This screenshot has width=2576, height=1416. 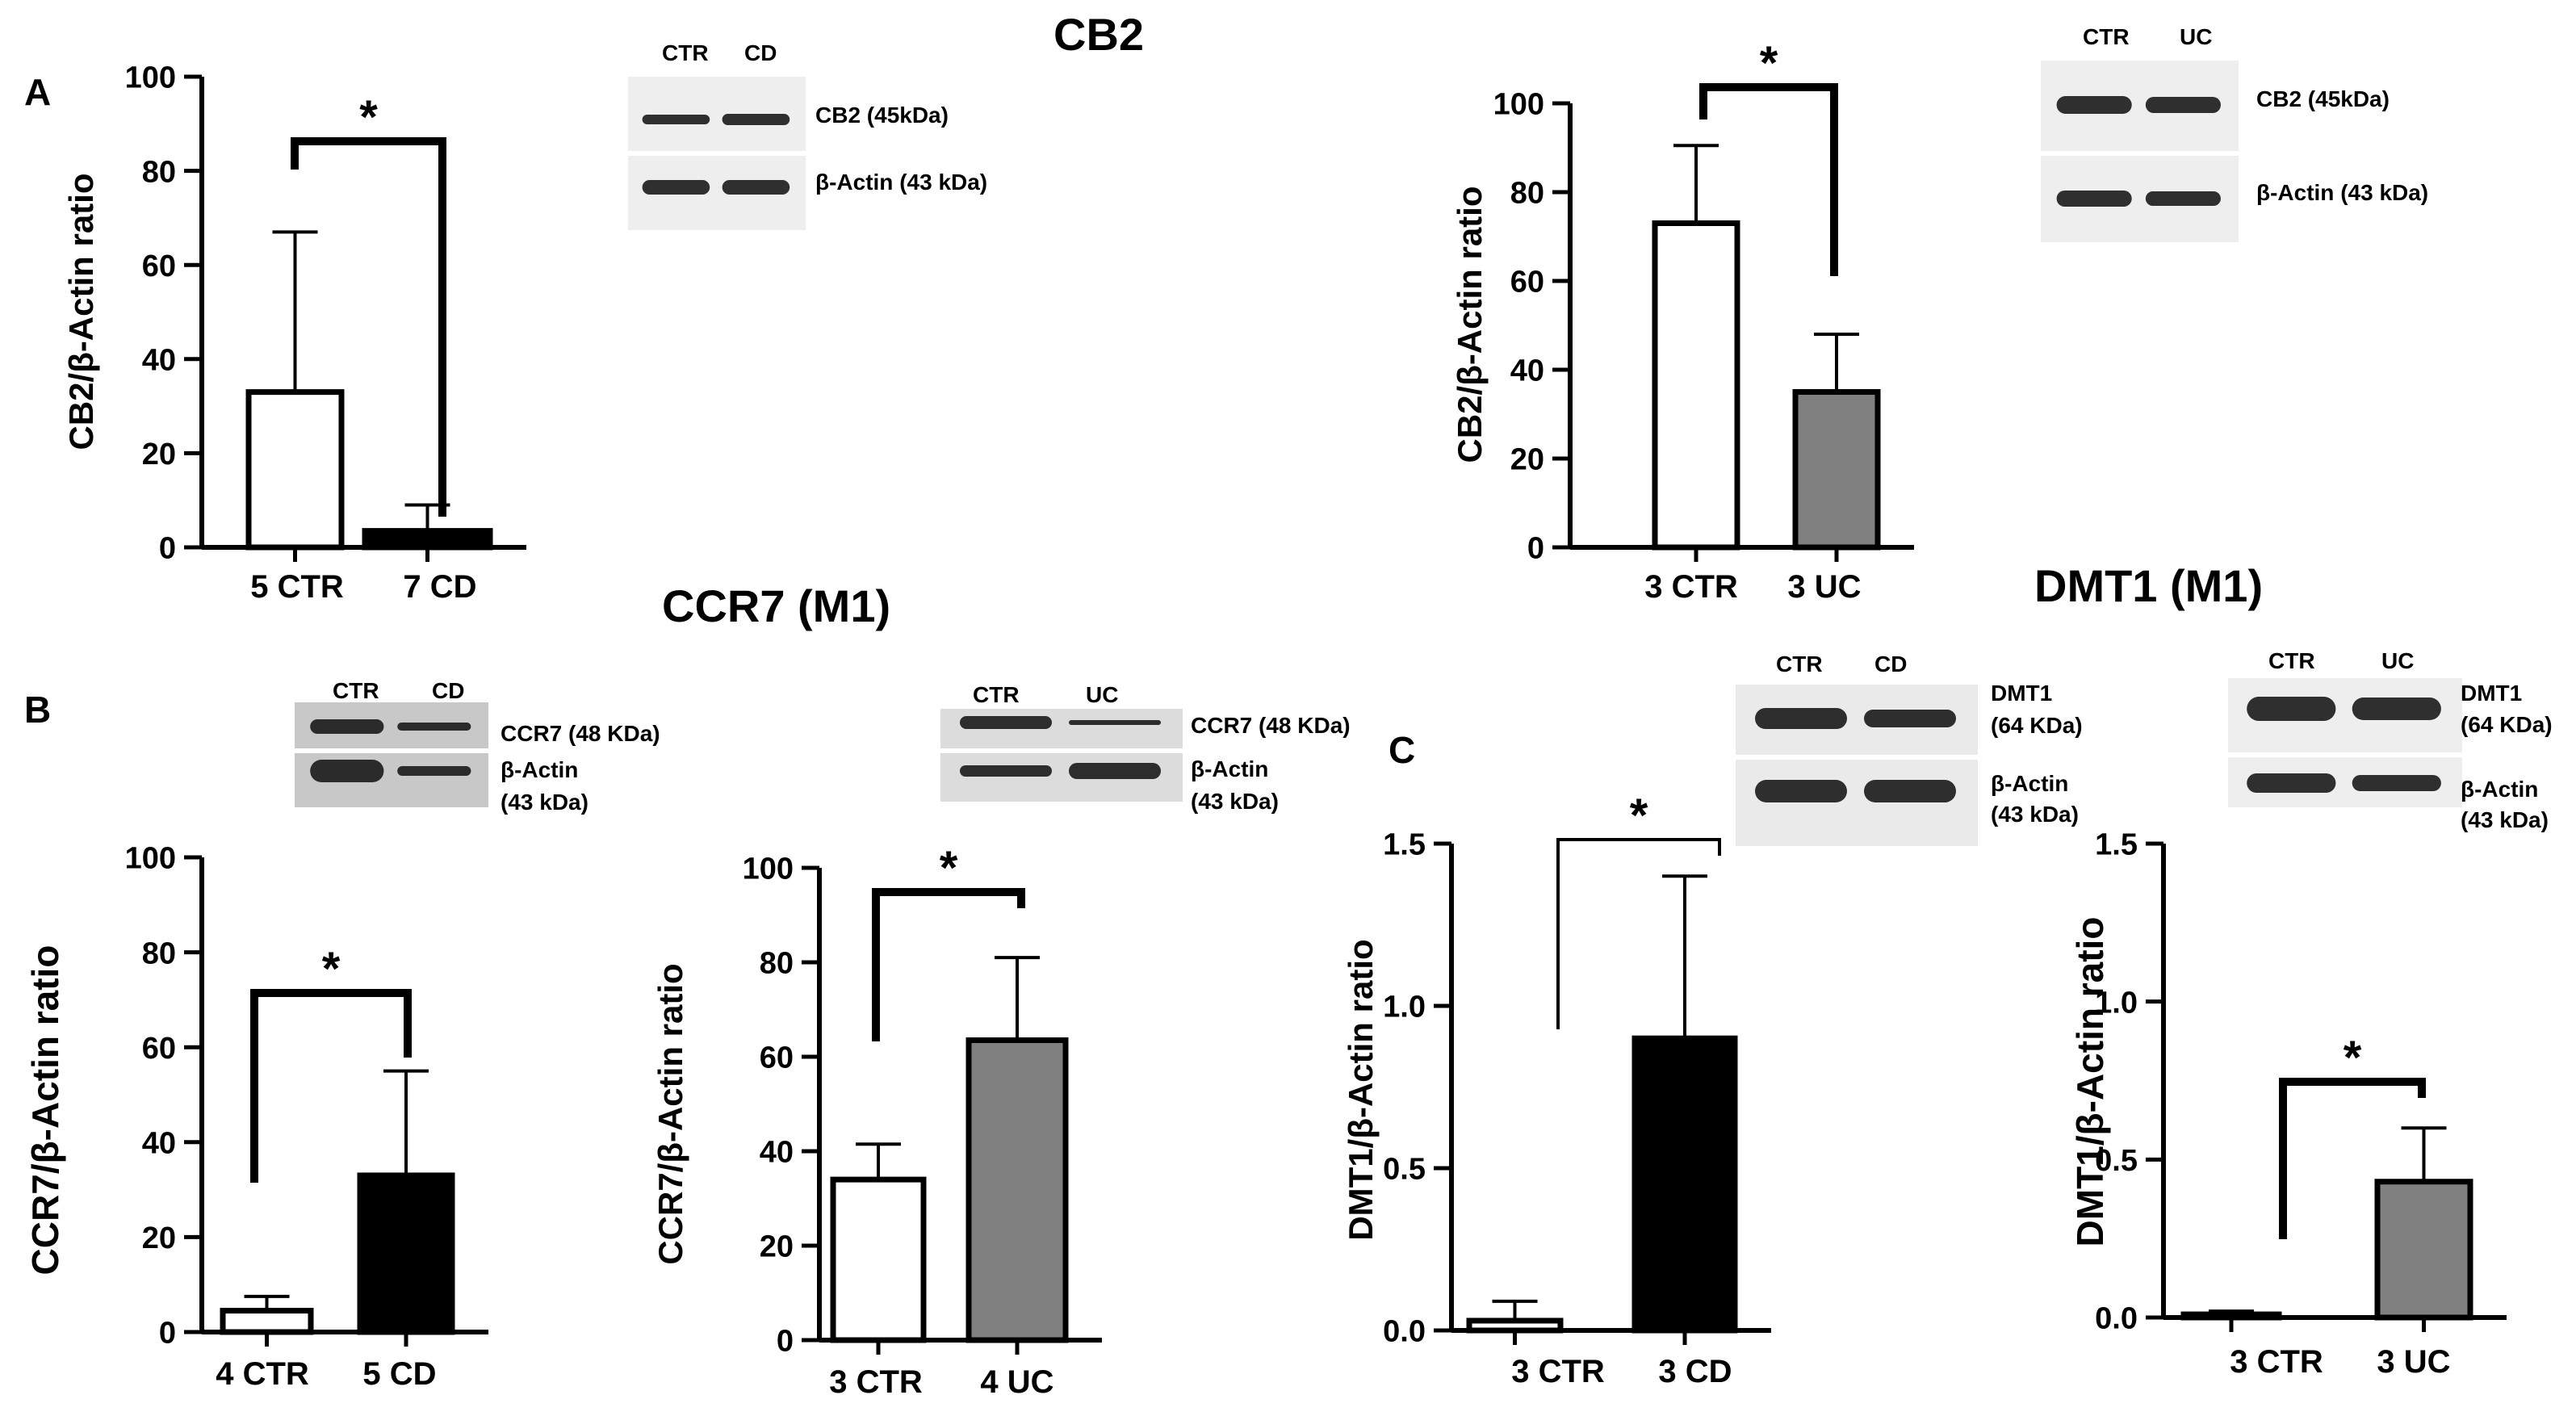 I want to click on panel-letter-a: A, so click(x=37, y=92).